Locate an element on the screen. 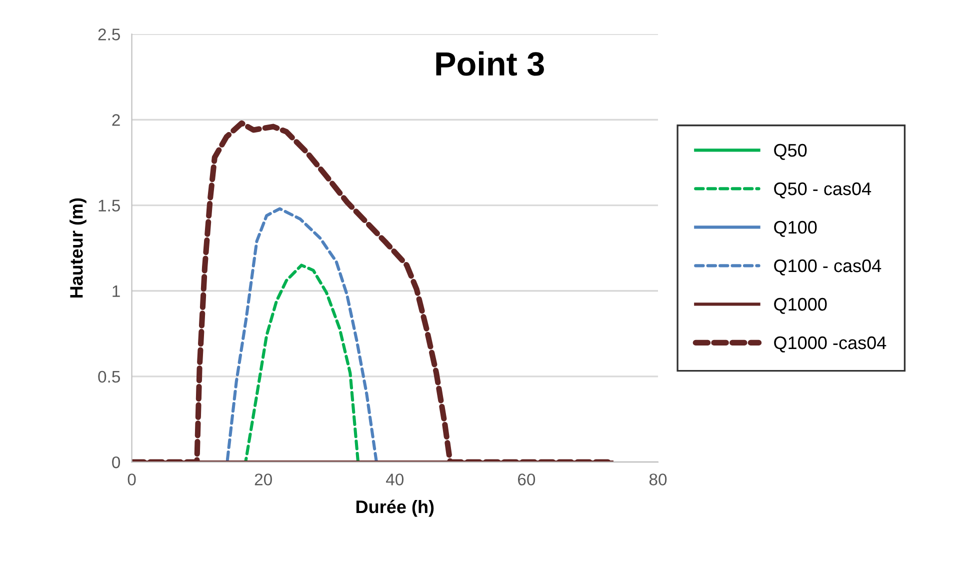  x-tick-label: 60 is located at coordinates (527, 480).